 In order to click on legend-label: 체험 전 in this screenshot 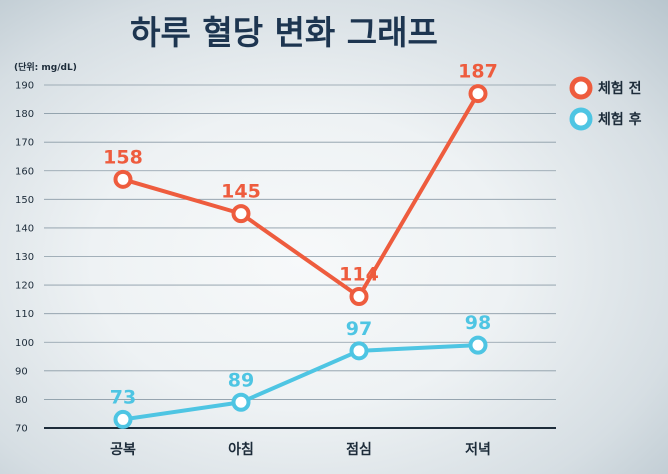, I will do `click(620, 88)`.